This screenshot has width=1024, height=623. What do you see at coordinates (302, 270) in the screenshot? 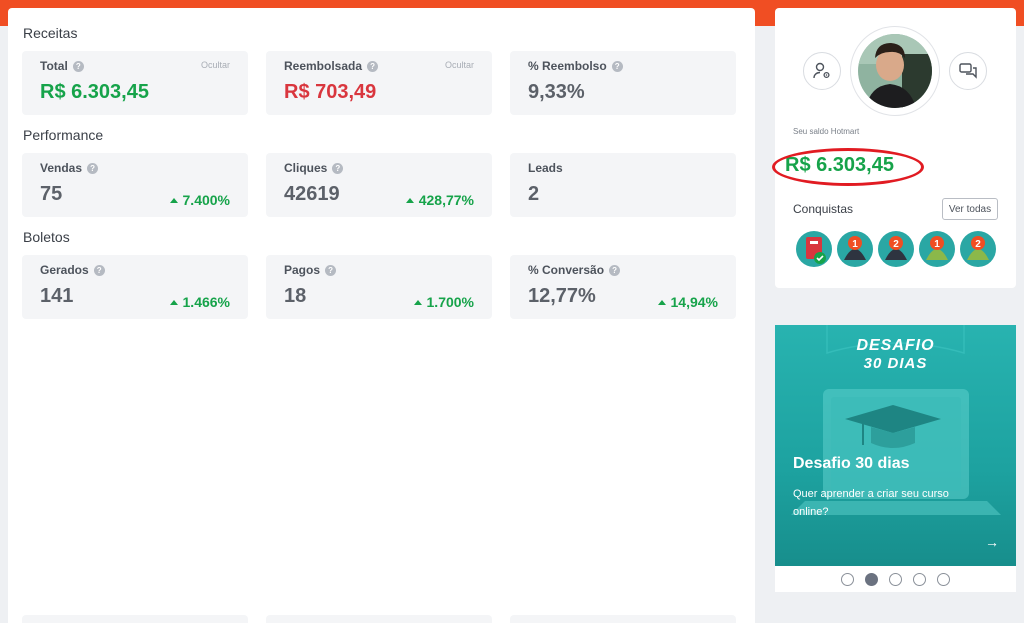
I see `card-label: Pagos` at bounding box center [302, 270].